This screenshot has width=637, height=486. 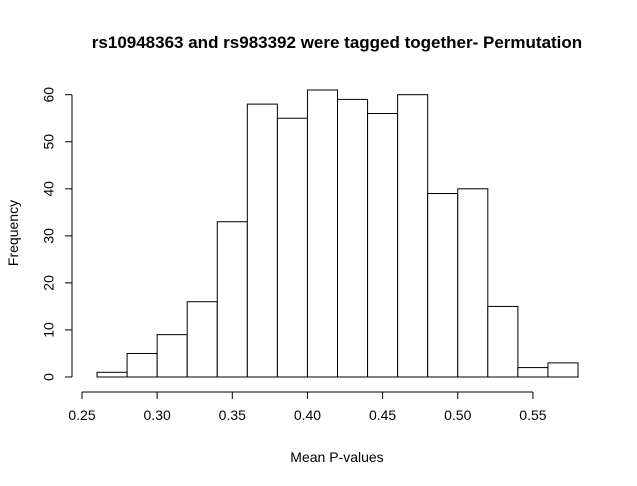 What do you see at coordinates (382, 415) in the screenshot?
I see `x-tick-label: 0.45` at bounding box center [382, 415].